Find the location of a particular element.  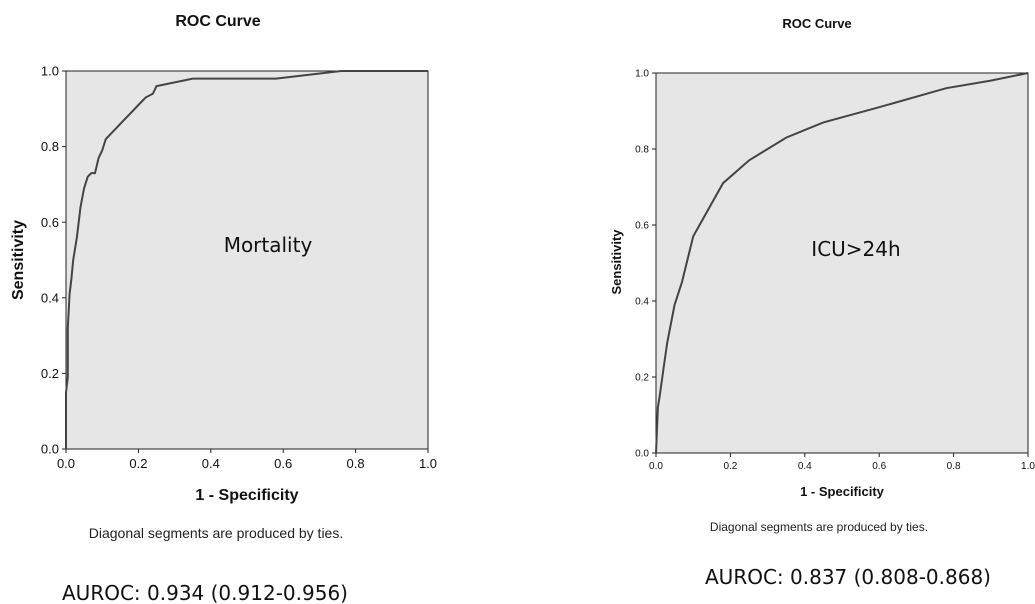

curve-annotation: ICU>24h is located at coordinates (855, 249).